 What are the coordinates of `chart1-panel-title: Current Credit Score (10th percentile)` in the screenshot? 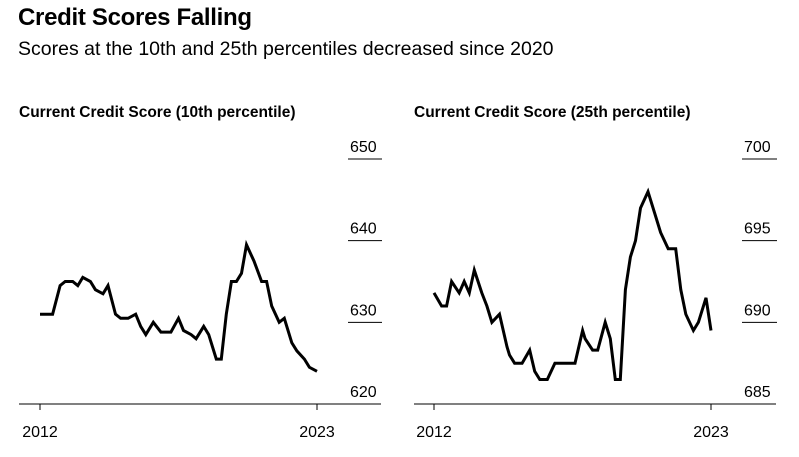 It's located at (157, 112).